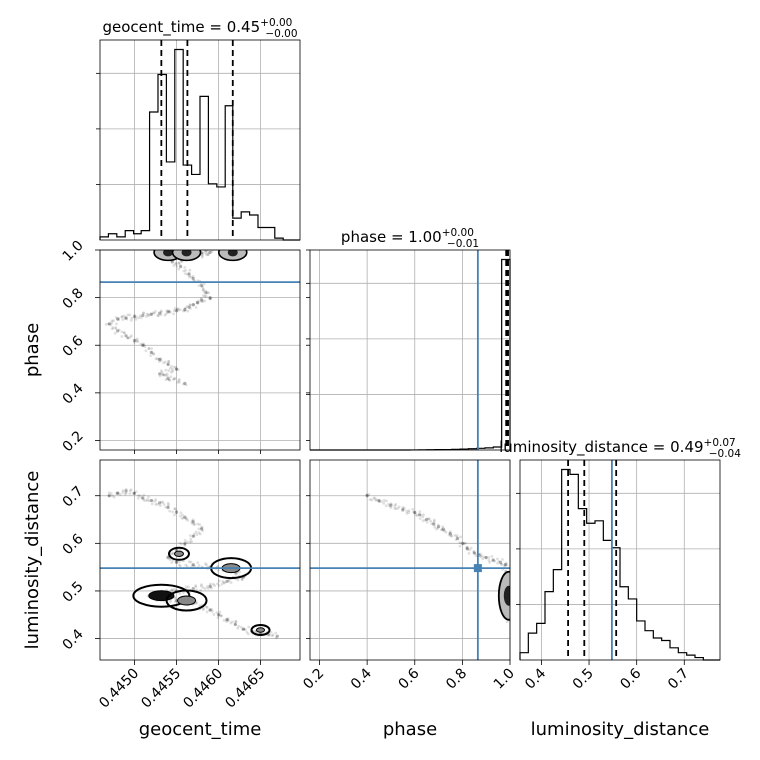 The height and width of the screenshot is (760, 760). Describe the element at coordinates (477, 568) in the screenshot. I see `truth-marker` at that location.